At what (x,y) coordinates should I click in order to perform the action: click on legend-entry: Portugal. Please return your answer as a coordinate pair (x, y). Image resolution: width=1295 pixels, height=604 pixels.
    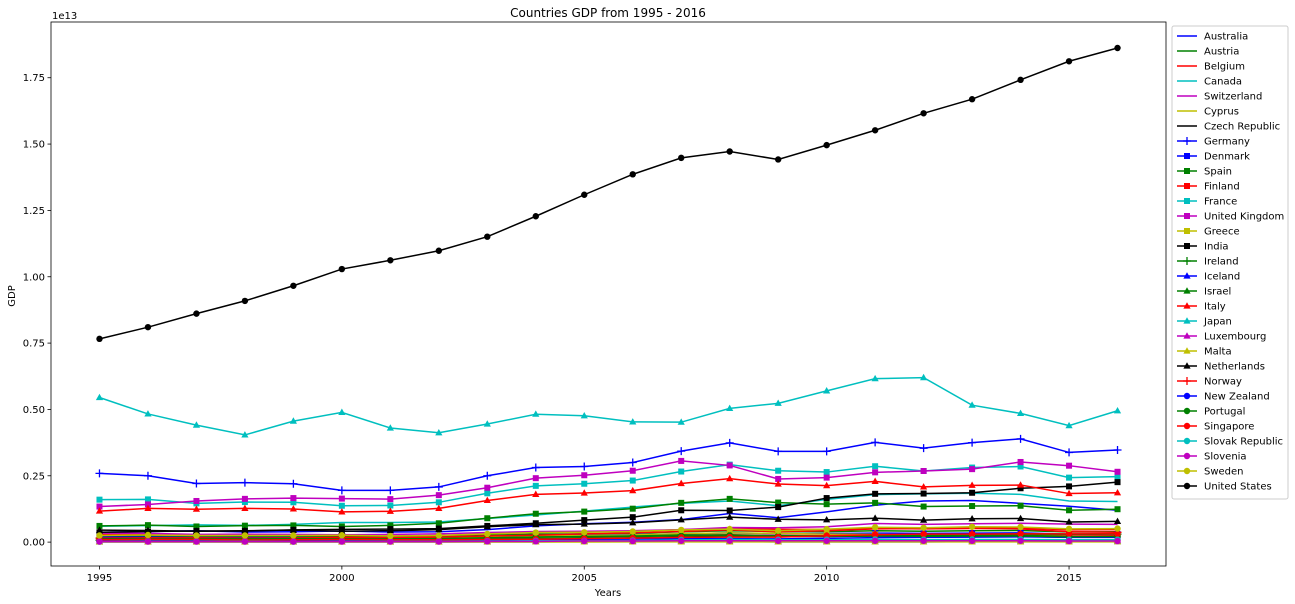
    Looking at the image, I should click on (1211, 412).